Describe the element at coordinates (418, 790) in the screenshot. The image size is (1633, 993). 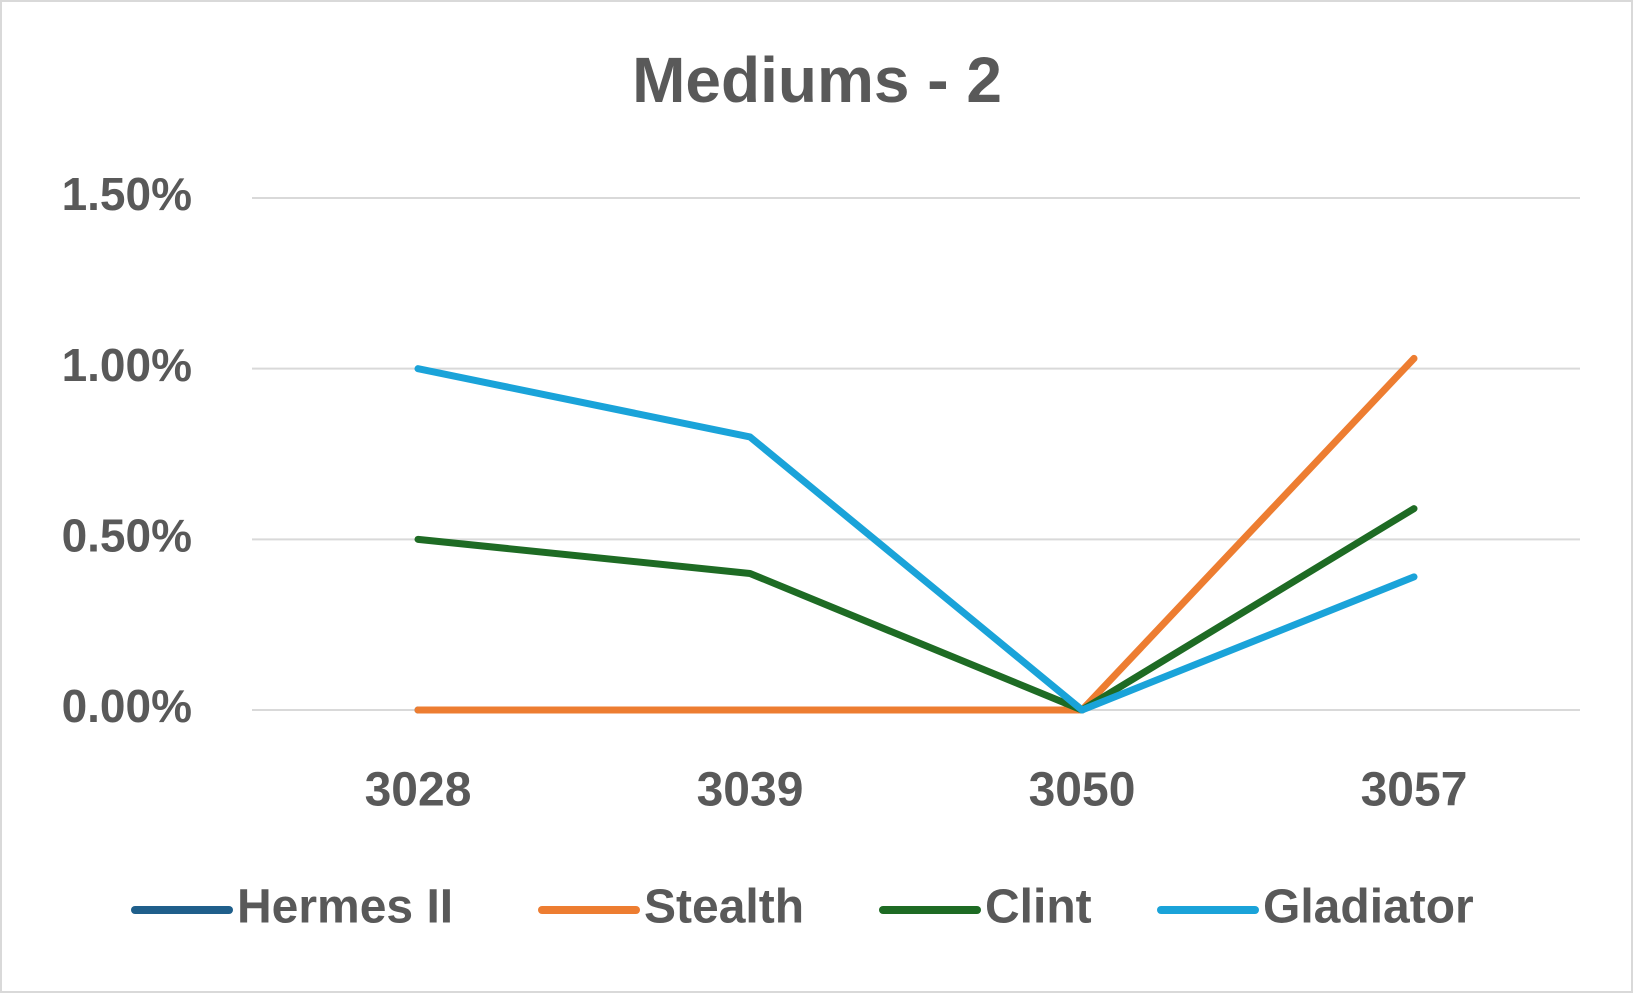
I see `x-tick-label: 3028` at that location.